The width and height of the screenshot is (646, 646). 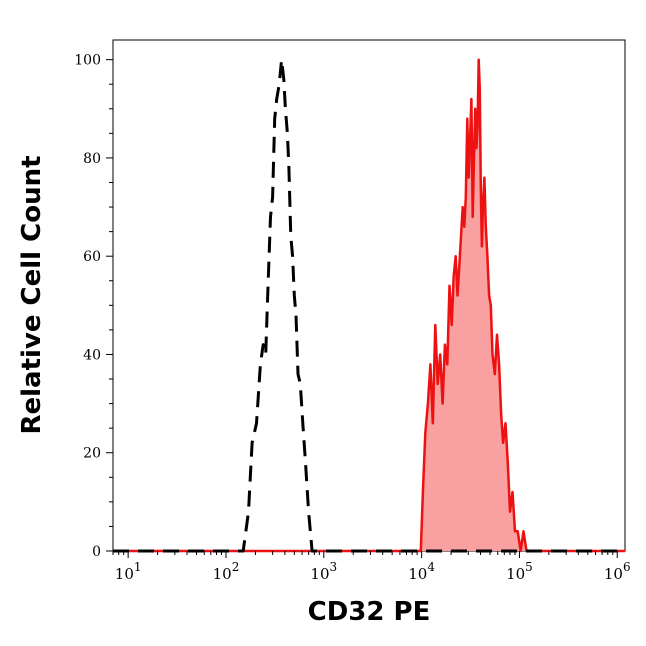 What do you see at coordinates (92, 257) in the screenshot?
I see `y-tick-label: 60` at bounding box center [92, 257].